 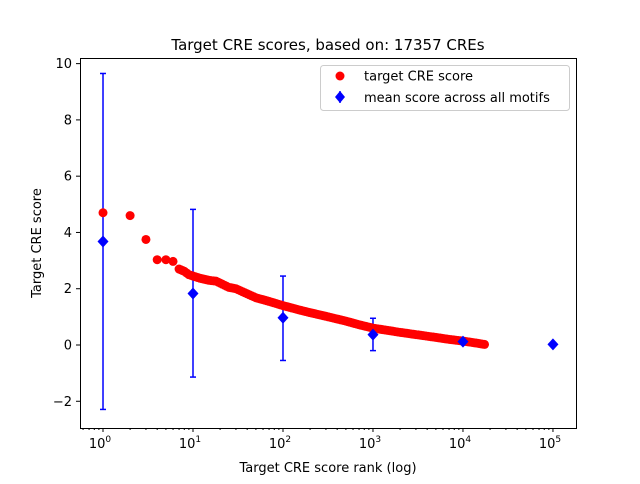 I want to click on x-axis-label: Target CRE score rank (log), so click(x=327, y=468).